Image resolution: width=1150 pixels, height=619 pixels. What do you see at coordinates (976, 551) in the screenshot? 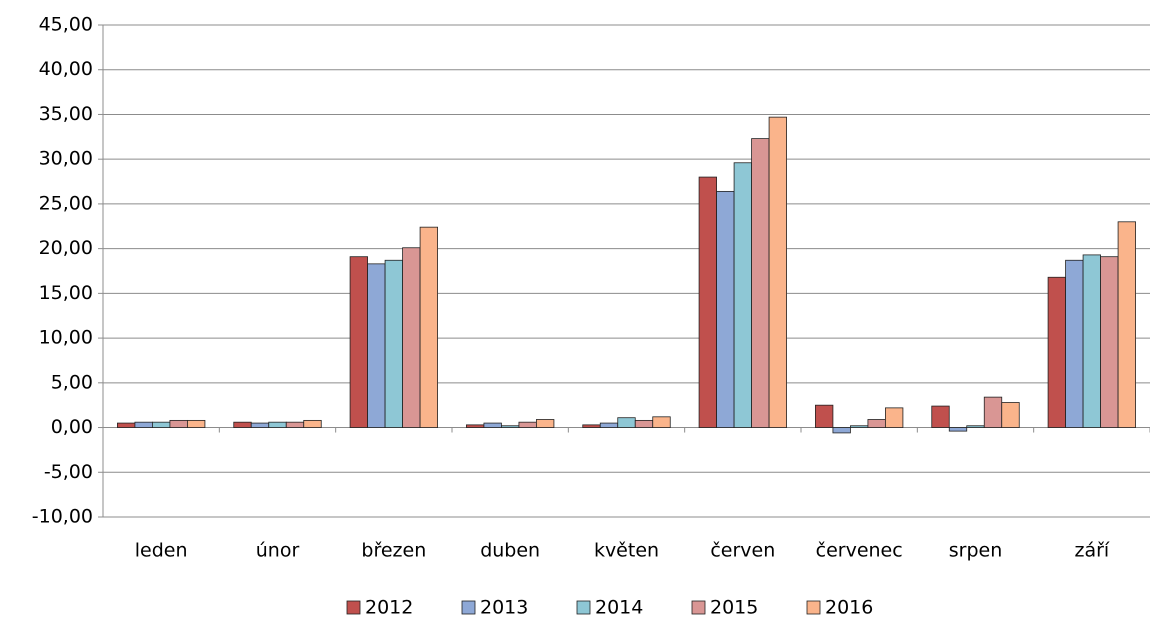
I see `x-tick-label: srpen` at bounding box center [976, 551].